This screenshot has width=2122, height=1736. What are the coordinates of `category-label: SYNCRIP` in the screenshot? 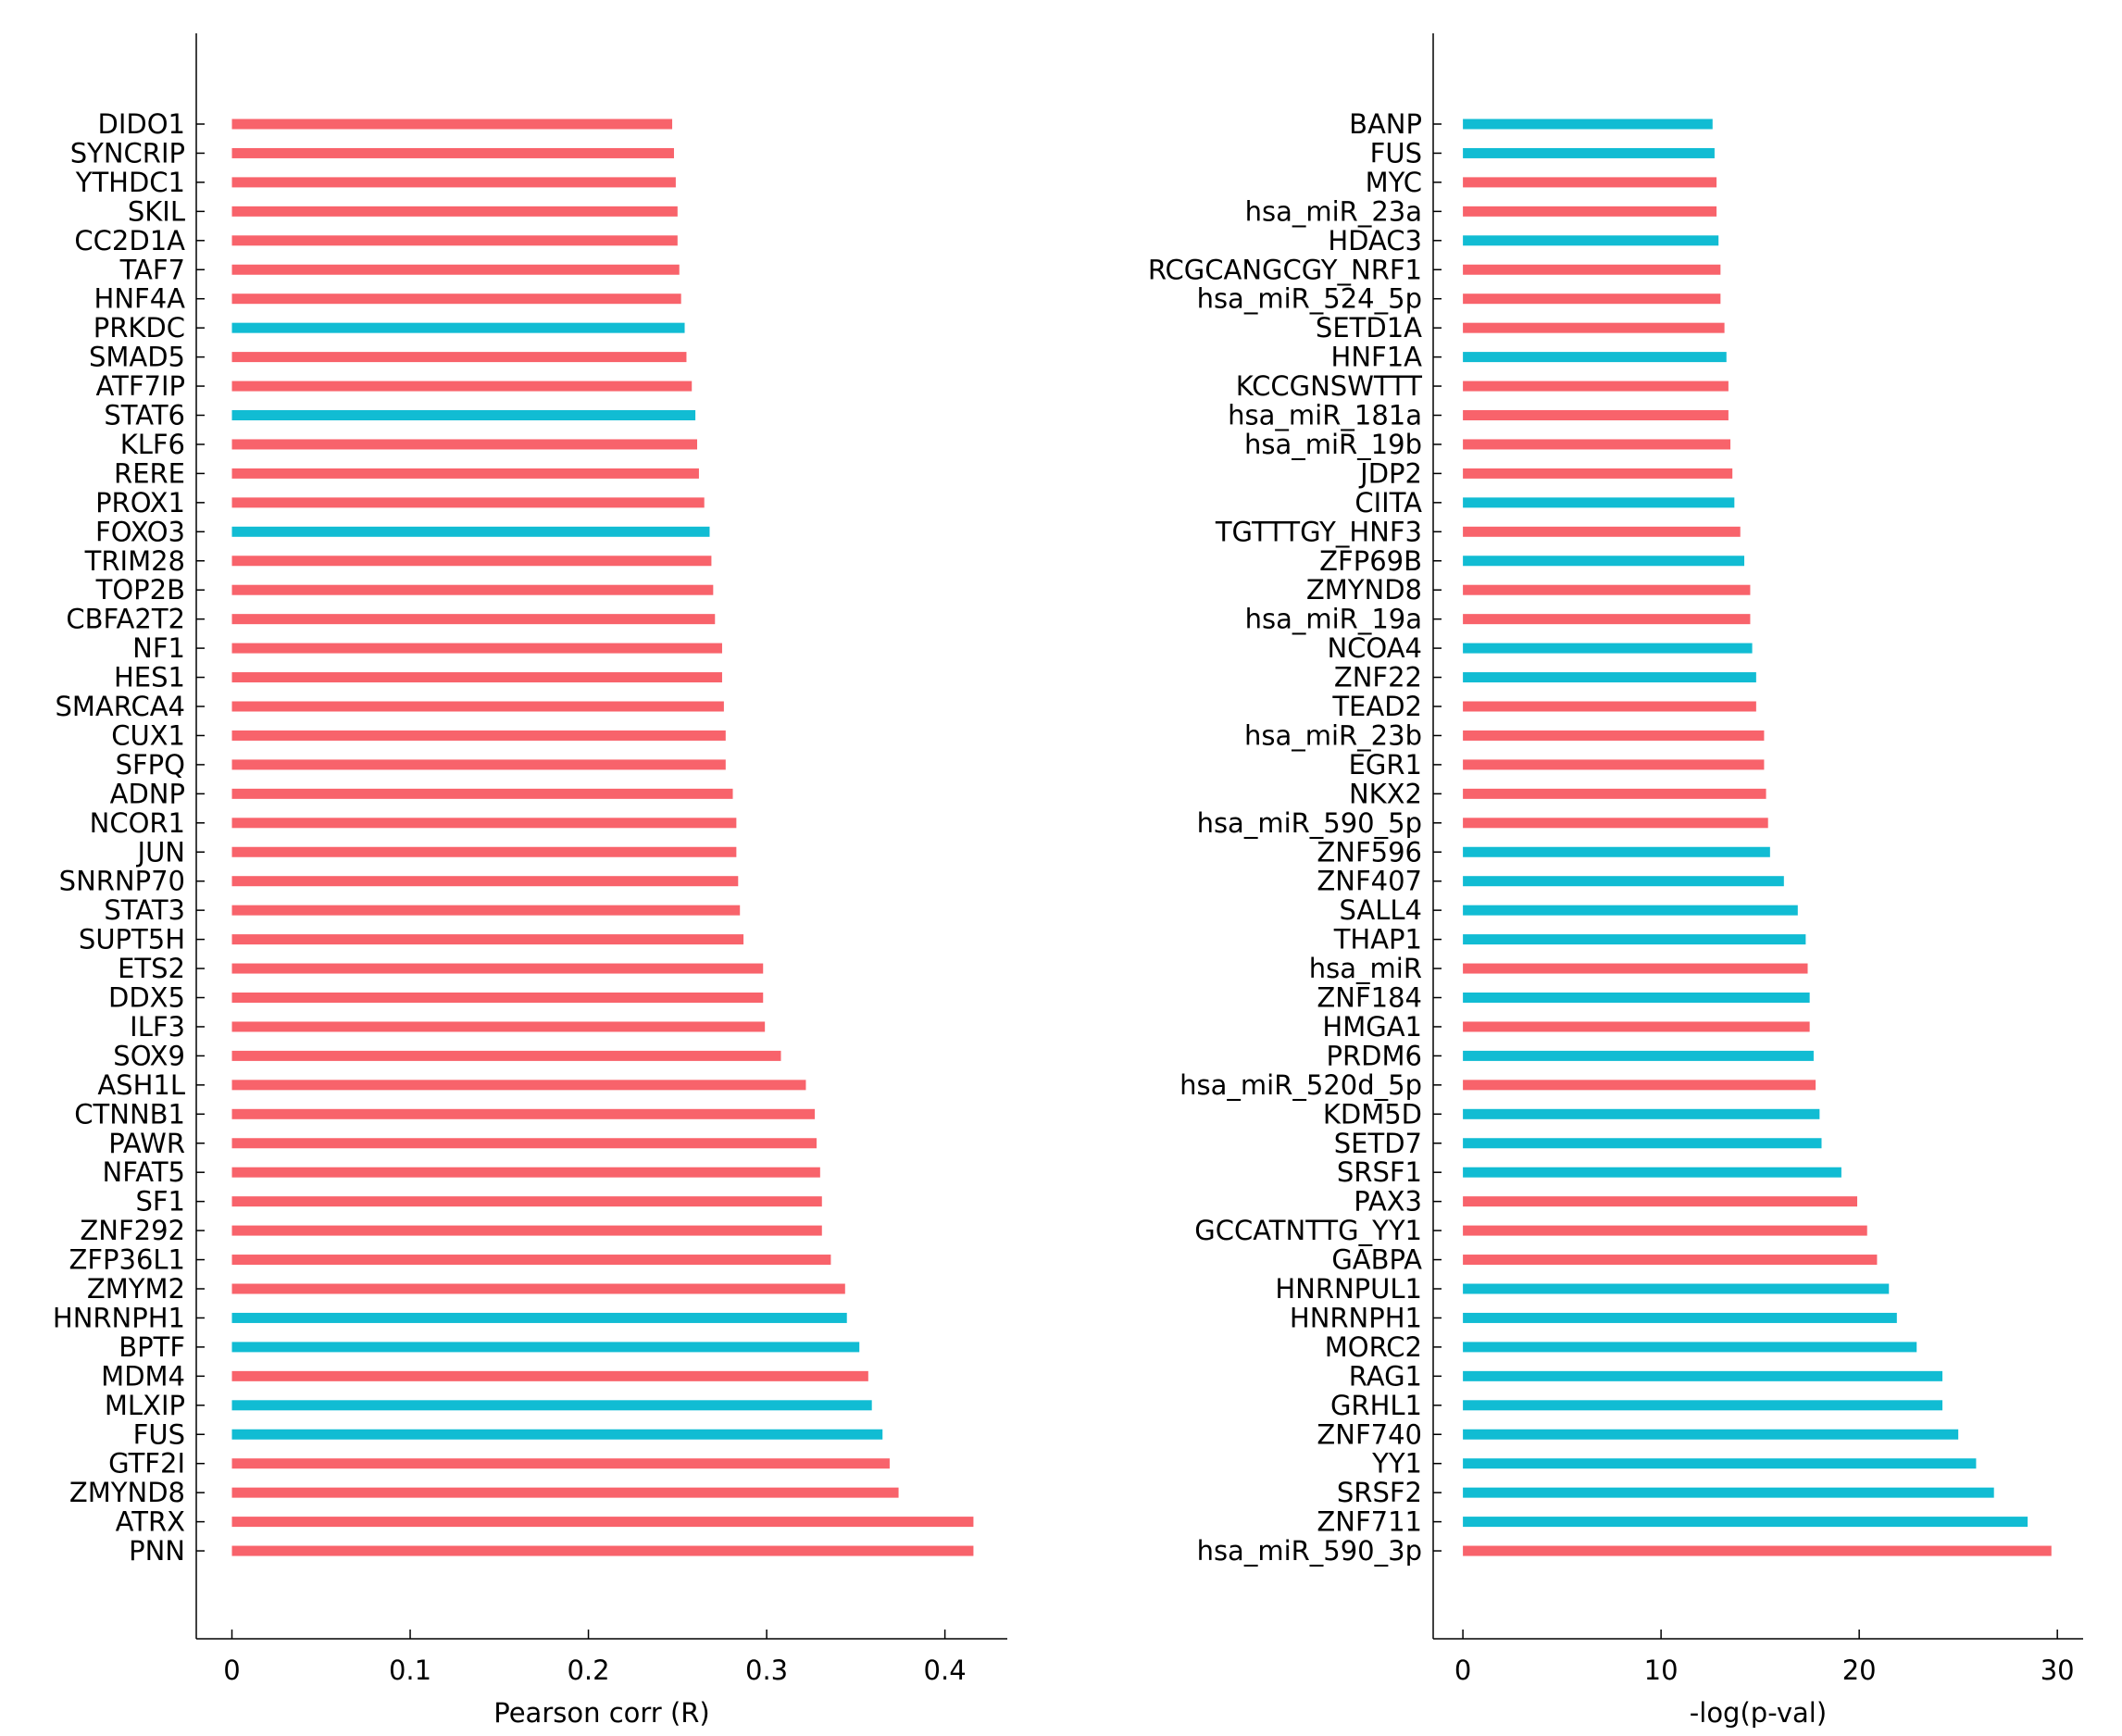 It's located at (127, 153).